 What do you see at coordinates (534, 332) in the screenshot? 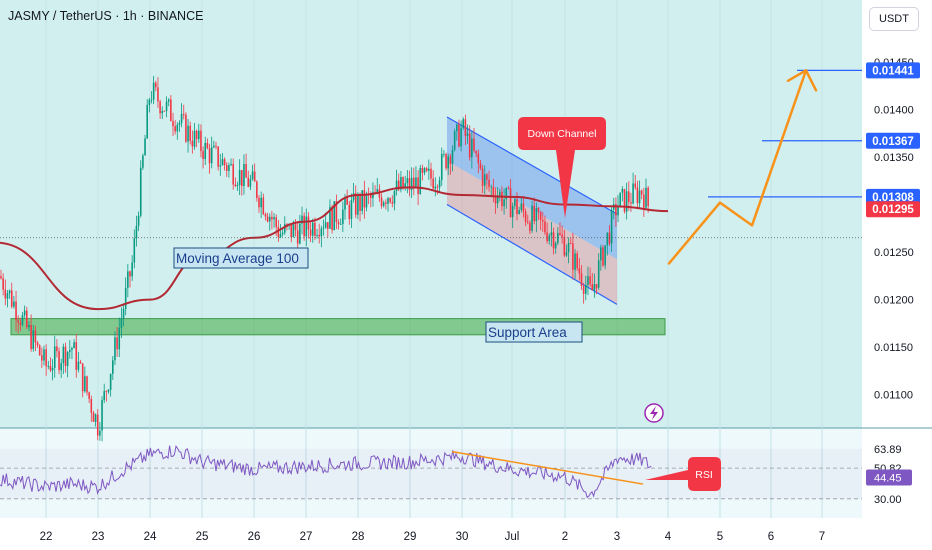
I see `support-label-box` at bounding box center [534, 332].